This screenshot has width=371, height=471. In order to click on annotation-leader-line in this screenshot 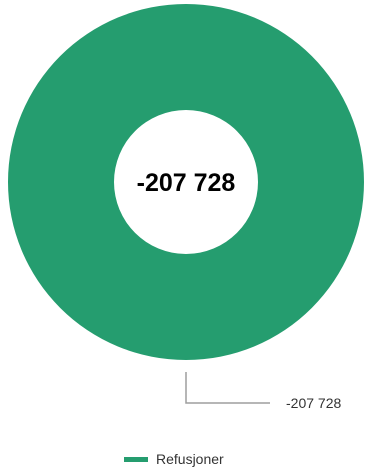, I will do `click(227, 388)`.